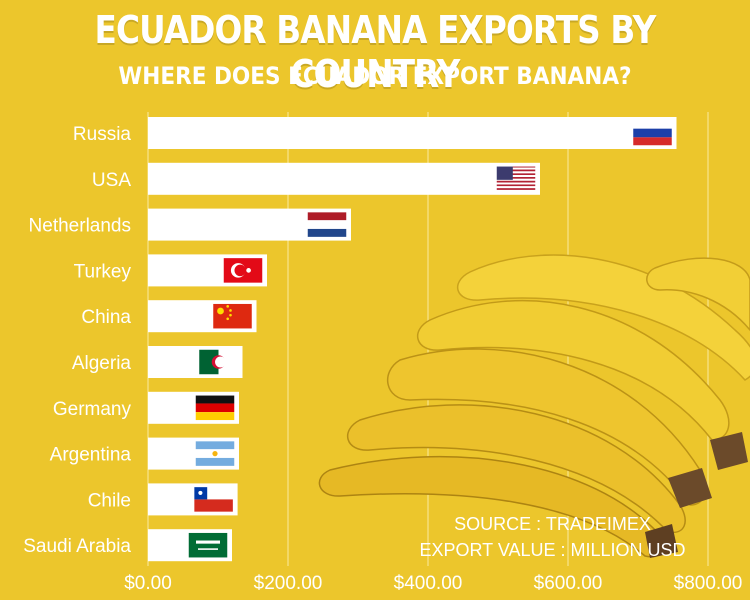 Image resolution: width=750 pixels, height=600 pixels. I want to click on china-flag, so click(232, 316).